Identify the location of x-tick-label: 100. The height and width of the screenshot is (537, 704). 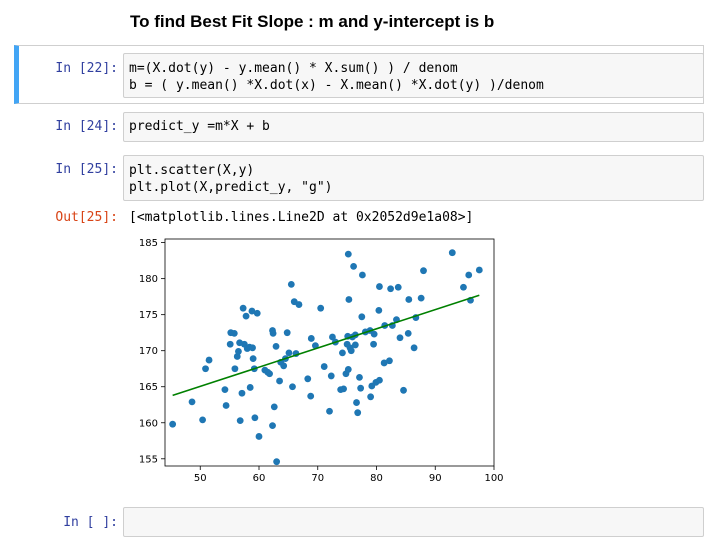
(493, 478).